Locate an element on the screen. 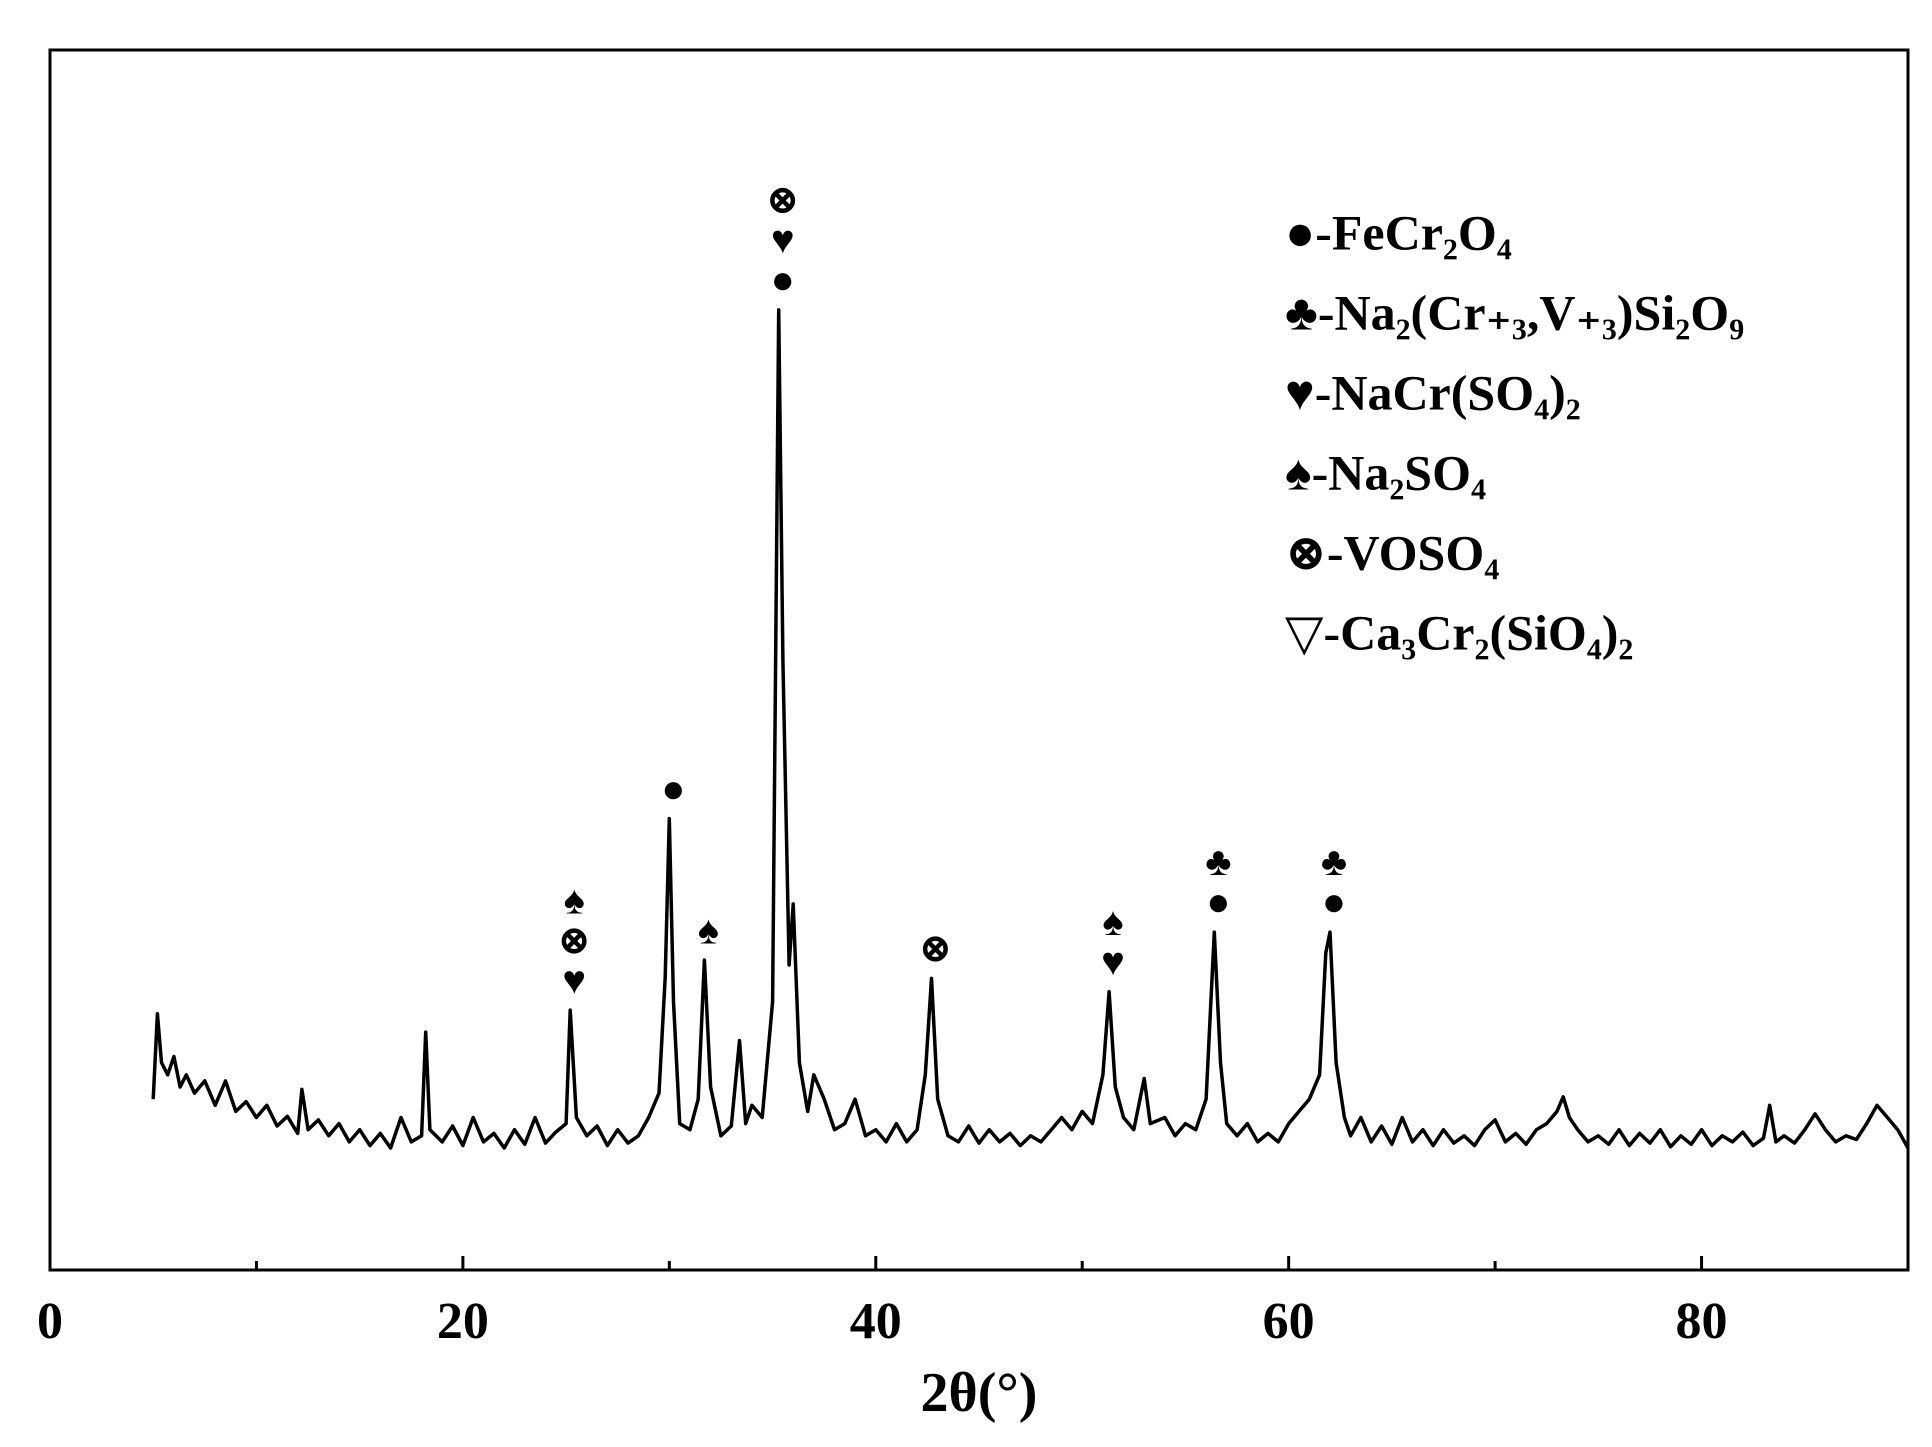 Image resolution: width=1932 pixels, height=1447 pixels. x-tick-label: 40 is located at coordinates (876, 1321).